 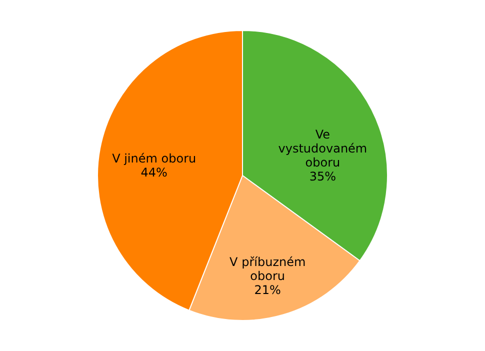 What do you see at coordinates (322, 177) in the screenshot?
I see `data-label: 35%` at bounding box center [322, 177].